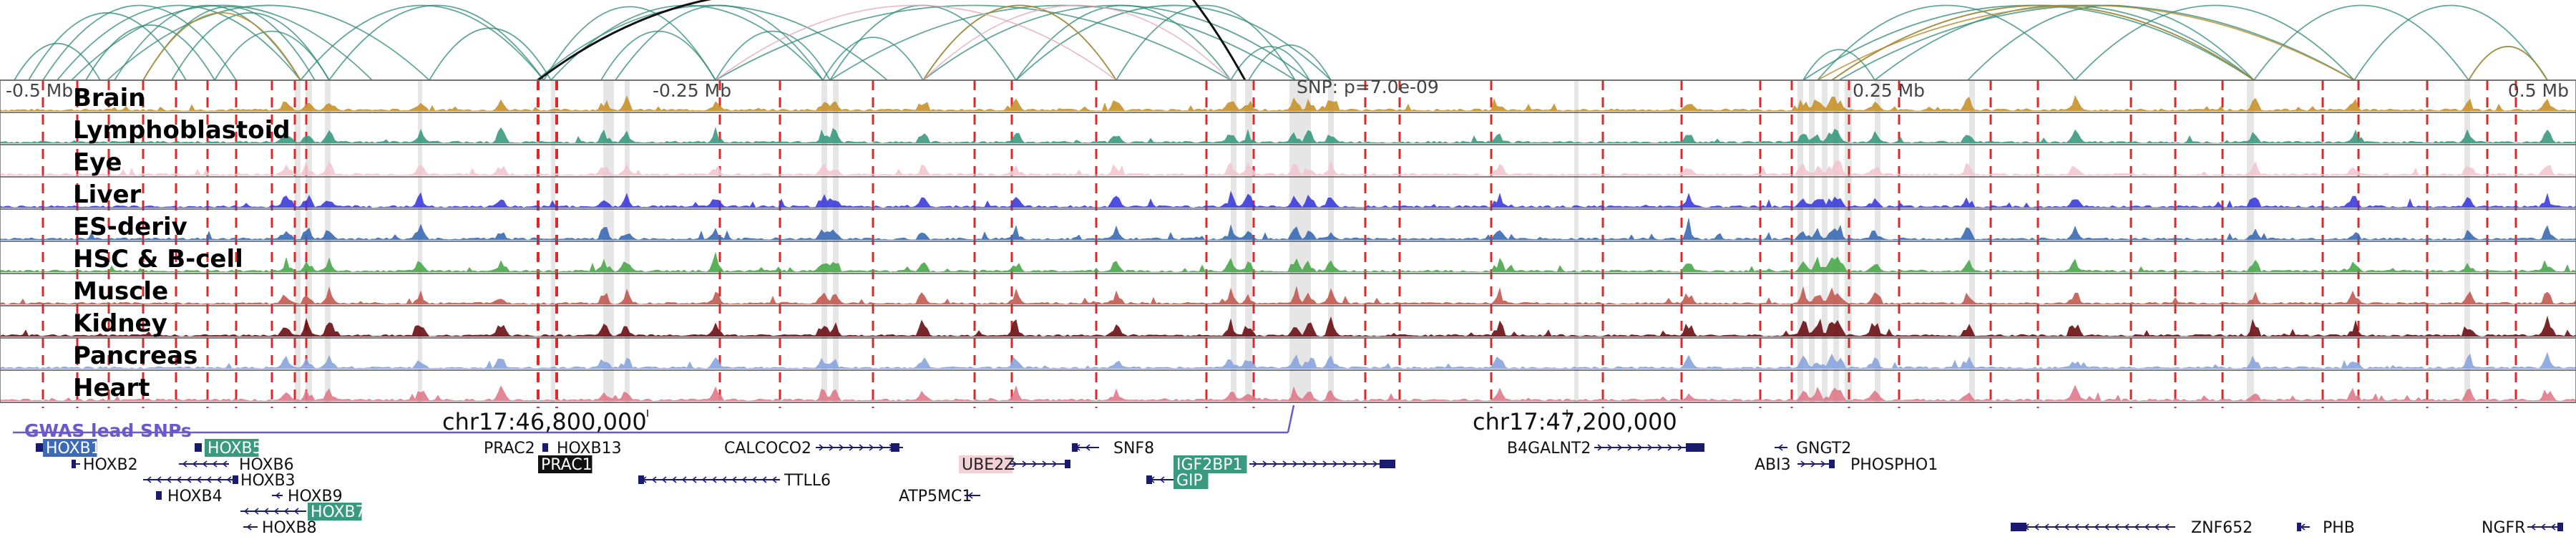 This screenshot has width=2576, height=537. I want to click on gene-label-gngt2: GNGT2, so click(1823, 449).